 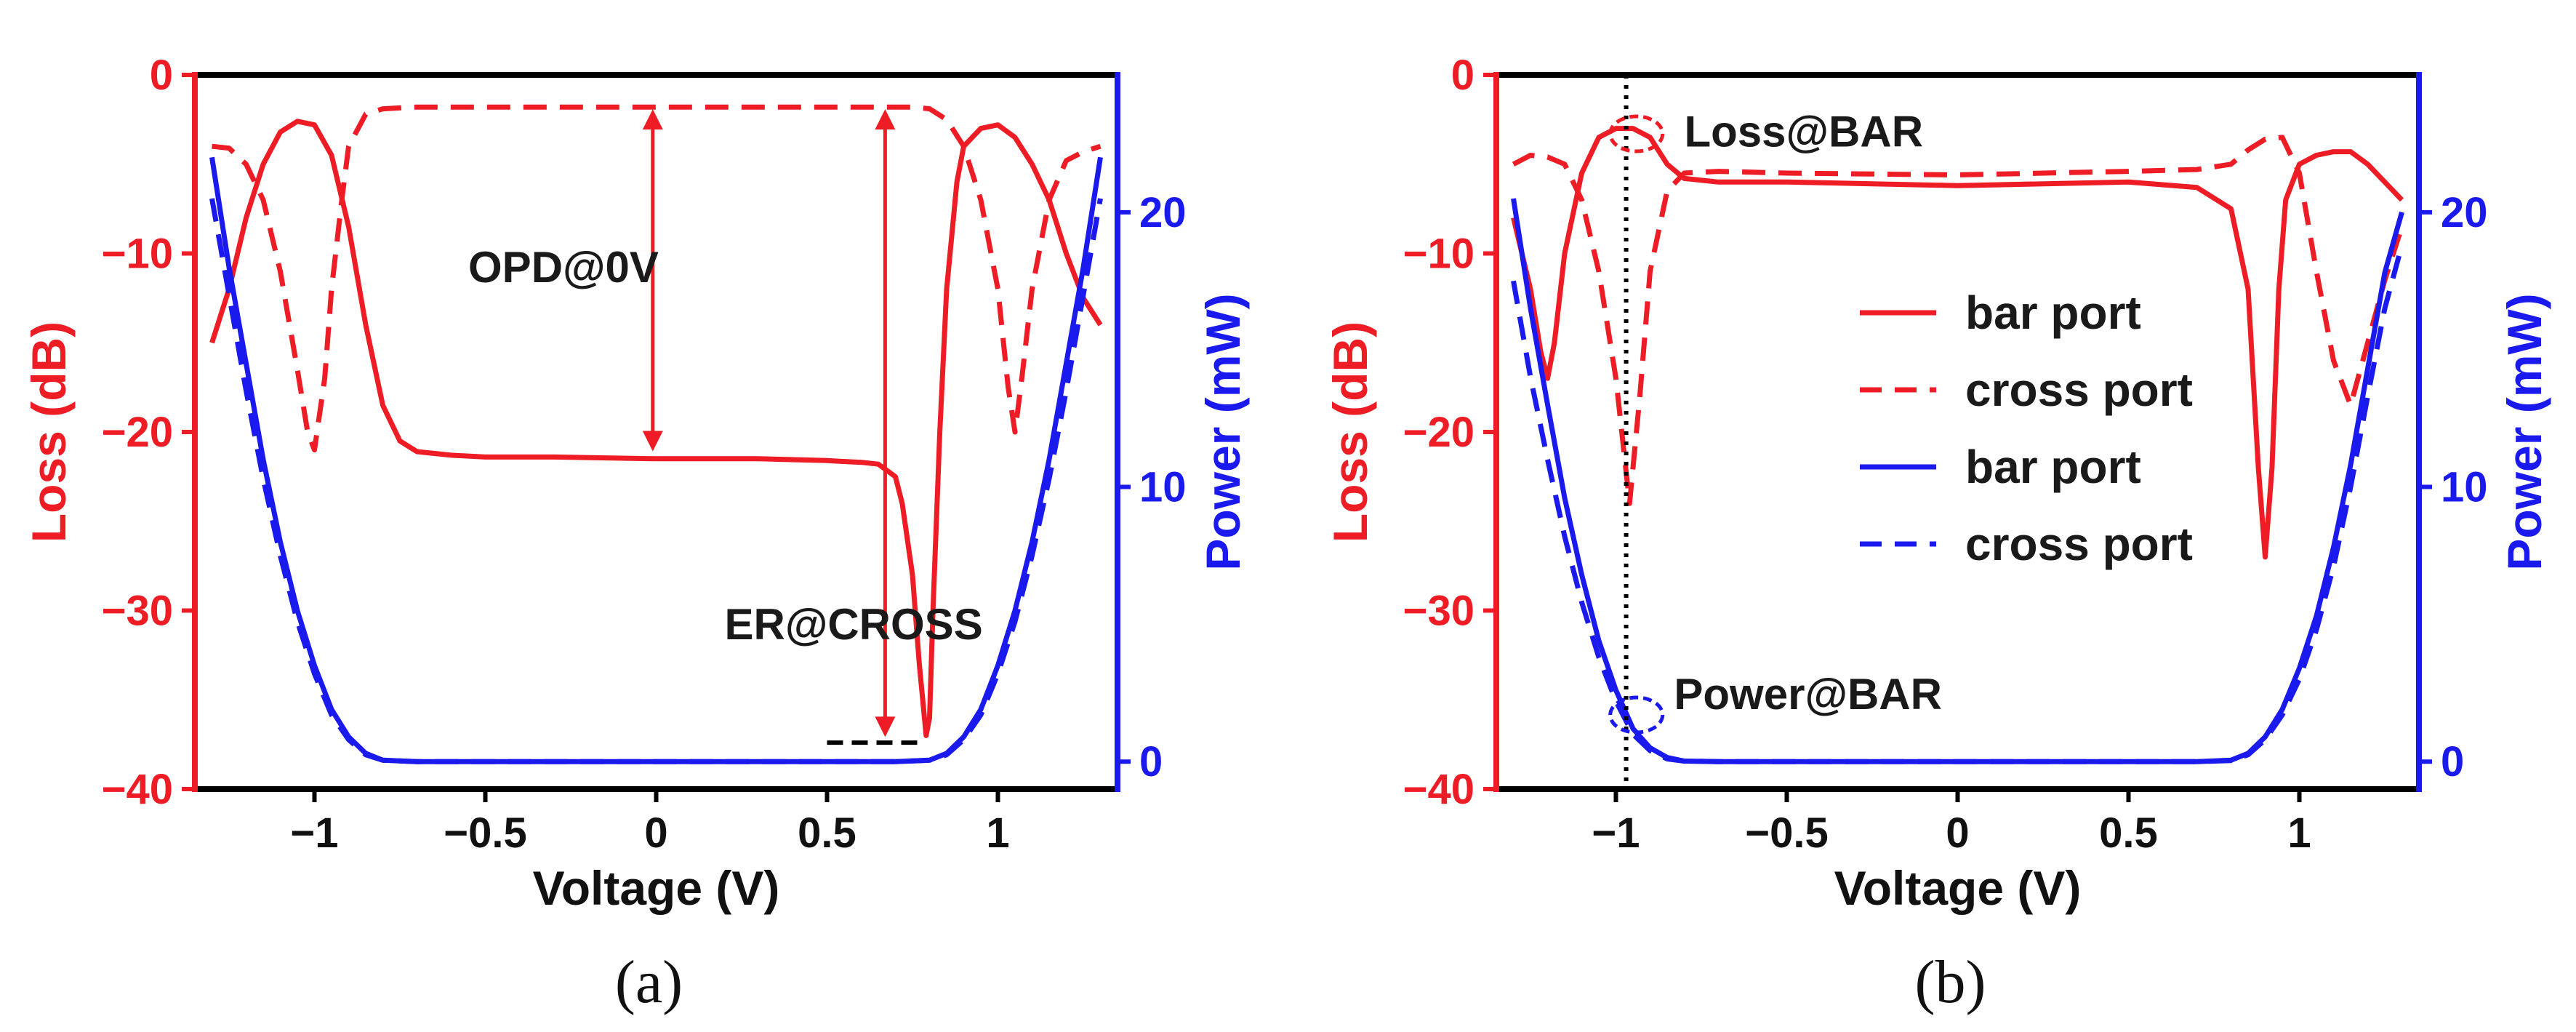 What do you see at coordinates (564, 267) in the screenshot?
I see `annotation-label: OPD@0V` at bounding box center [564, 267].